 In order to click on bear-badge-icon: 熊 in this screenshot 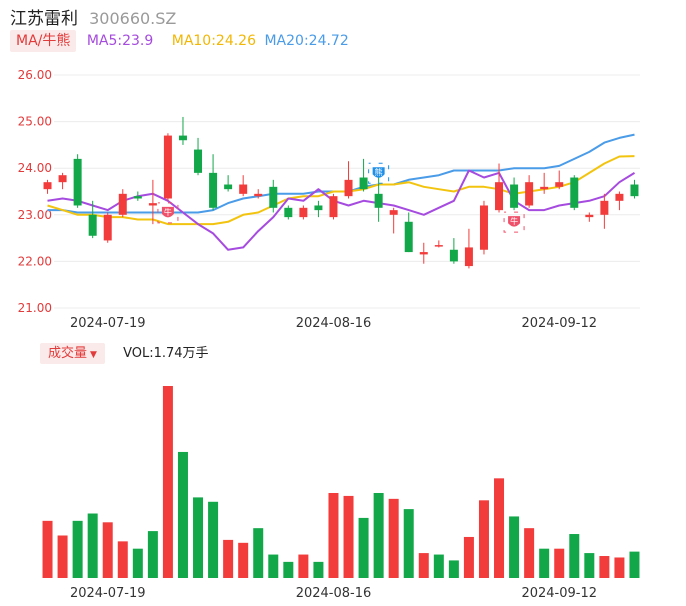, I will do `click(379, 173)`.